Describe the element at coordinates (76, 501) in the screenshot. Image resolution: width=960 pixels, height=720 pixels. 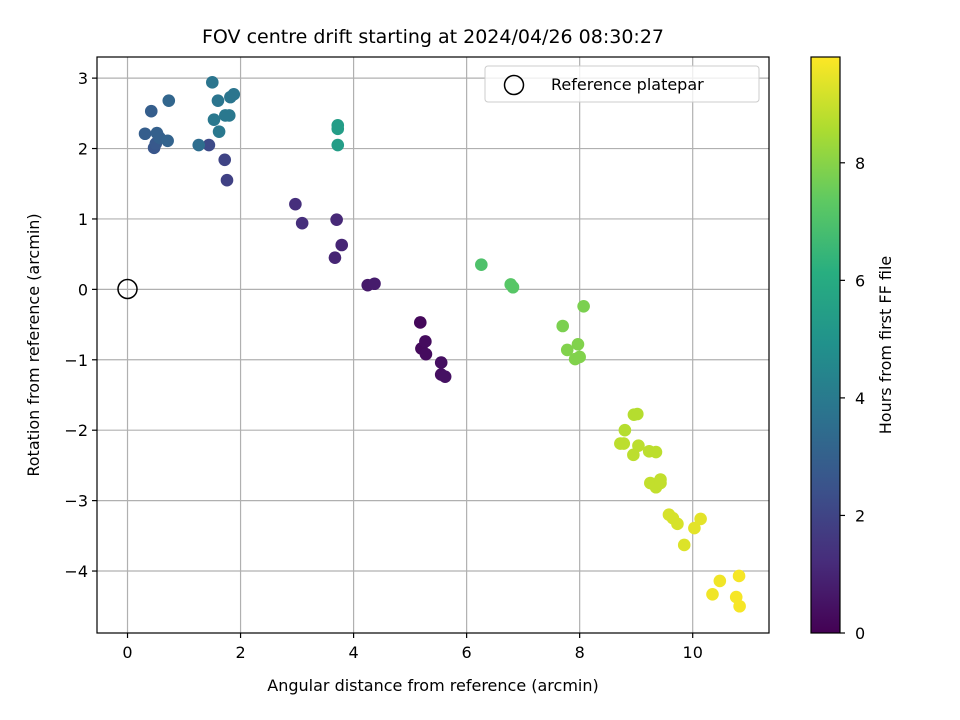
I see `y-tick-label: −3` at that location.